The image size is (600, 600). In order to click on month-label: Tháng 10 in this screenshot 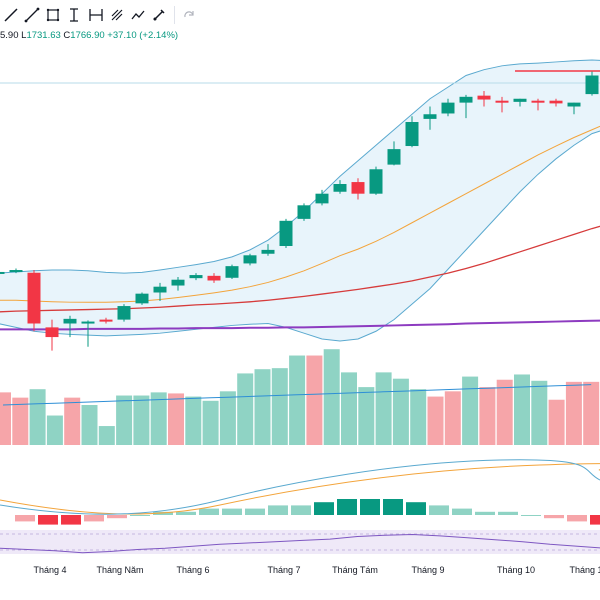, I will do `click(516, 570)`.